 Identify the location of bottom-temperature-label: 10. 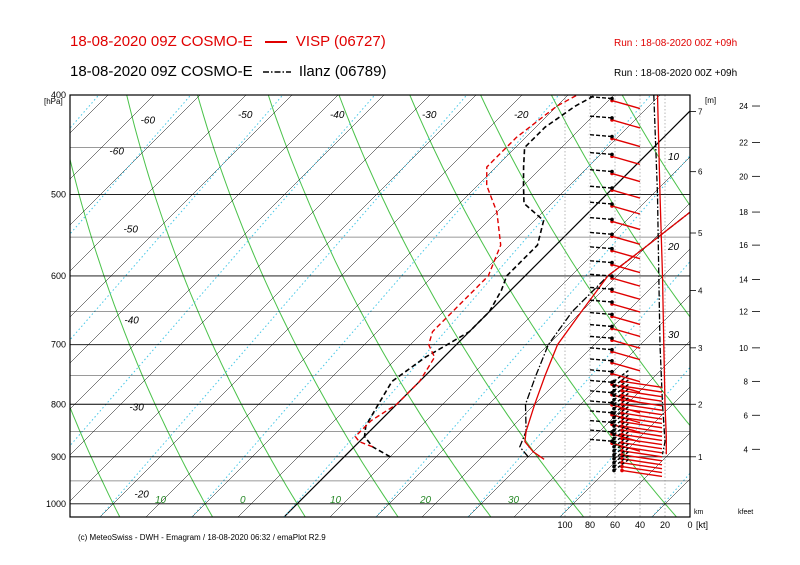
(336, 500).